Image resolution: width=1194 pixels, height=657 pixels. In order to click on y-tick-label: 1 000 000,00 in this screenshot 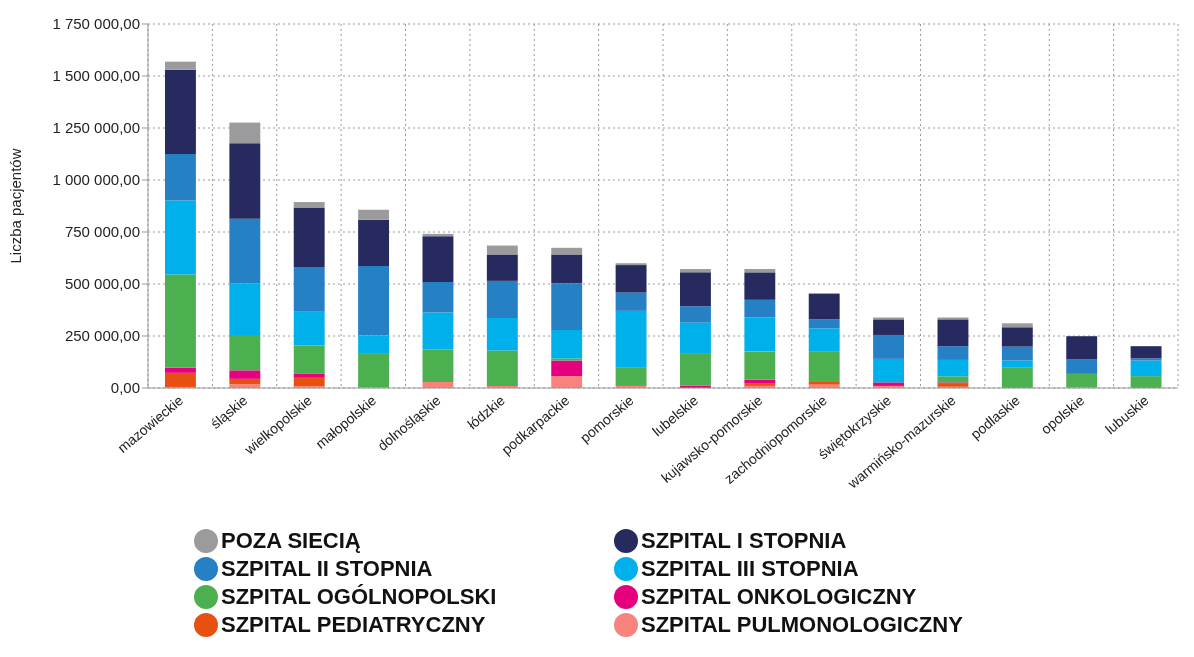, I will do `click(96, 180)`.